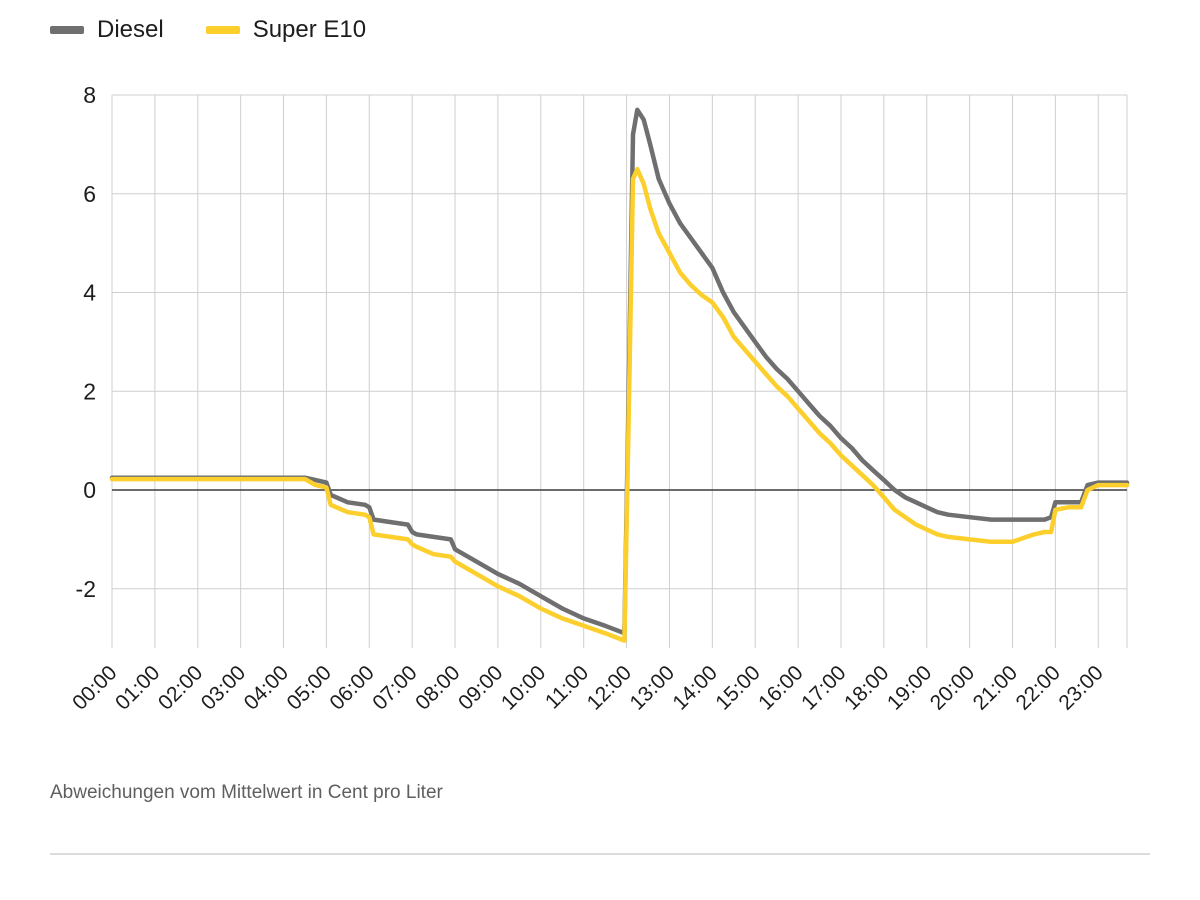 This screenshot has width=1200, height=900. Describe the element at coordinates (89, 293) in the screenshot. I see `y-tick-label: 4` at that location.